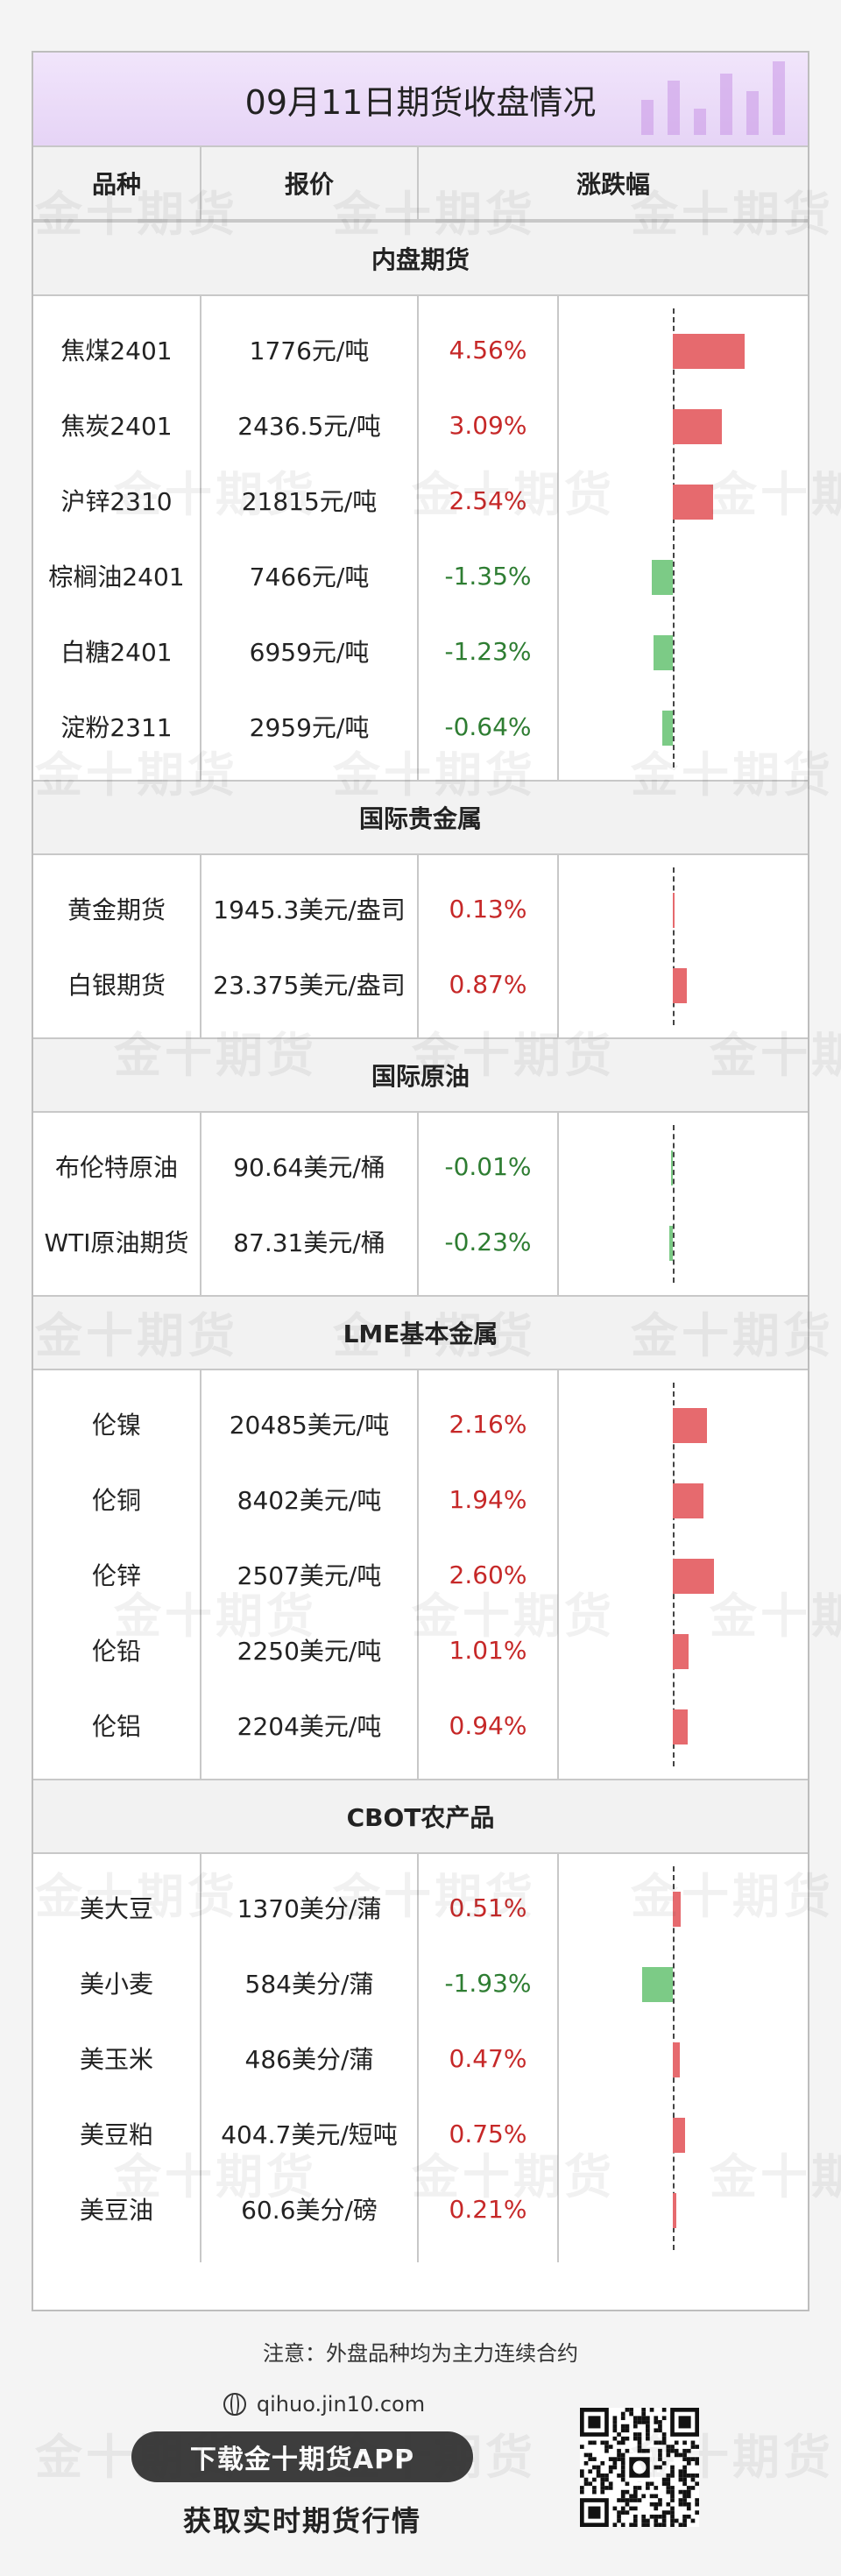 The height and width of the screenshot is (2576, 841). Describe the element at coordinates (420, 500) in the screenshot. I see `table-row: 沪锌2310 21815元/吨 2.54%` at that location.